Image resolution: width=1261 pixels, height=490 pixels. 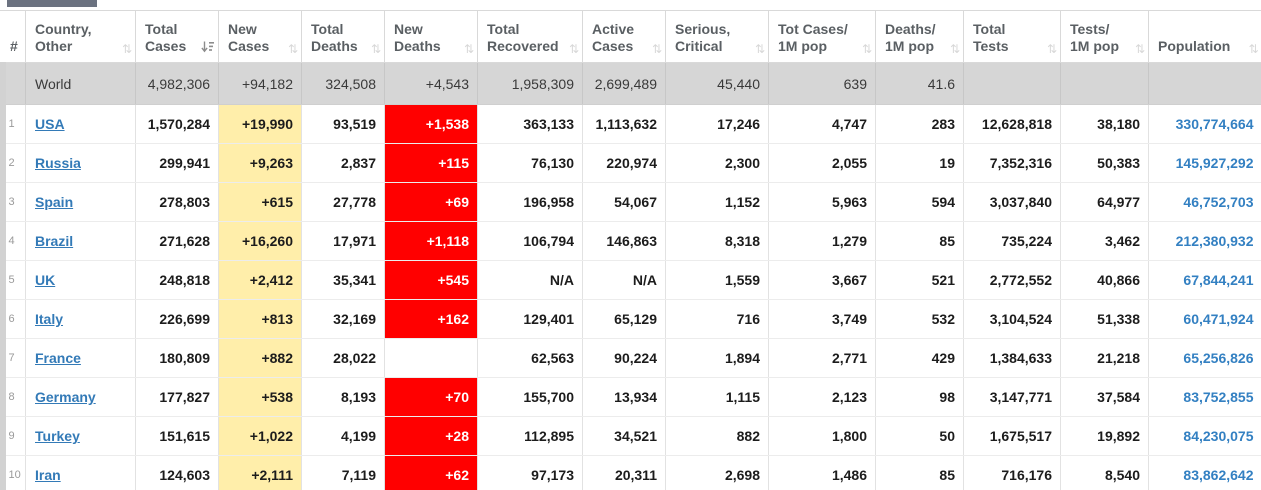 What do you see at coordinates (58, 358) in the screenshot?
I see `country-link: France` at bounding box center [58, 358].